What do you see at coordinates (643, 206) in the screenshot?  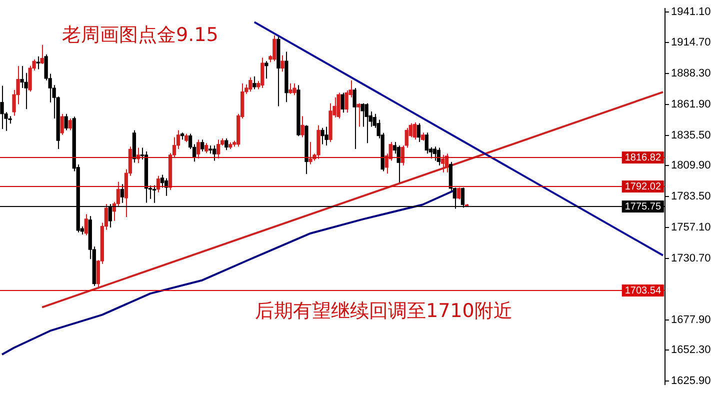 I see `ref-line-label: 1775.75` at bounding box center [643, 206].